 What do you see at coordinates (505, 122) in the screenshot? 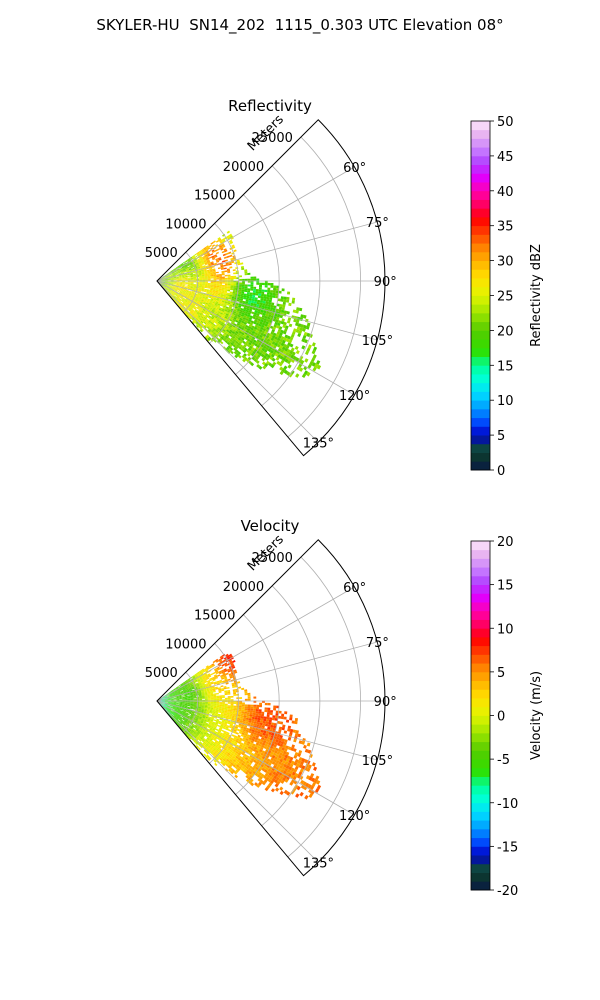
I see `colorbar-tick-label: 50` at bounding box center [505, 122].